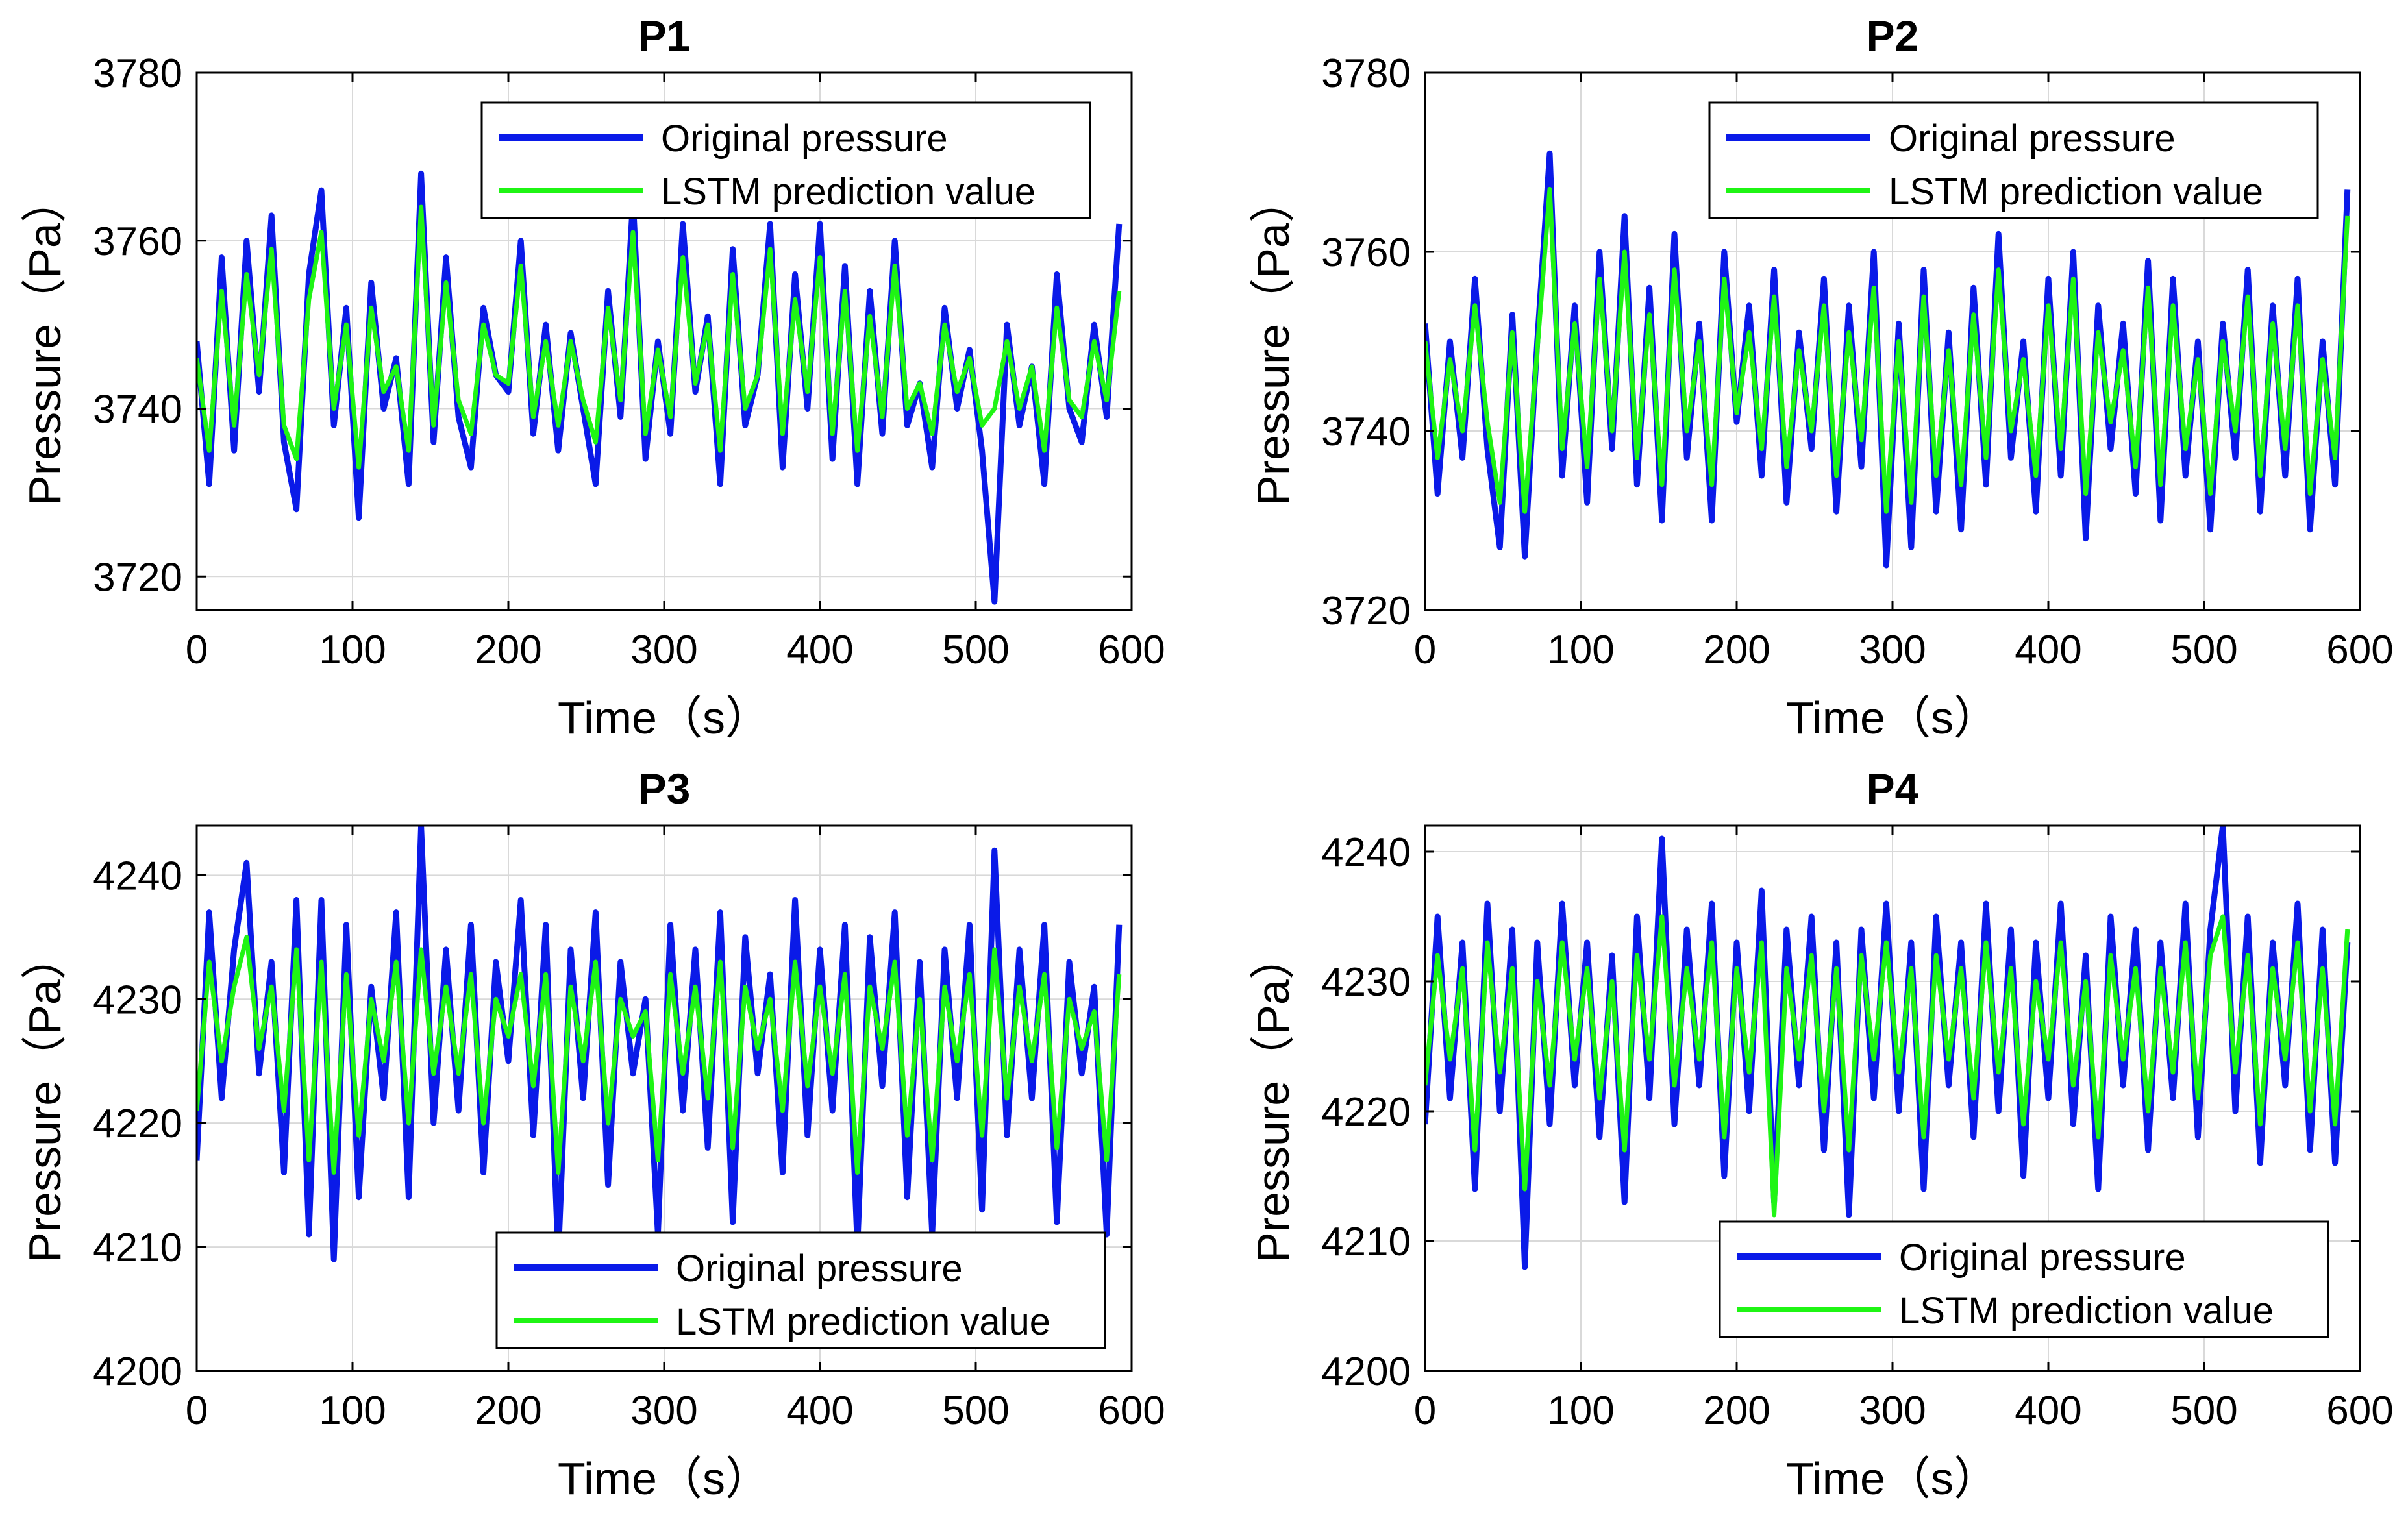 The height and width of the screenshot is (1513, 2408). Describe the element at coordinates (1893, 789) in the screenshot. I see `chart-title: P4` at that location.